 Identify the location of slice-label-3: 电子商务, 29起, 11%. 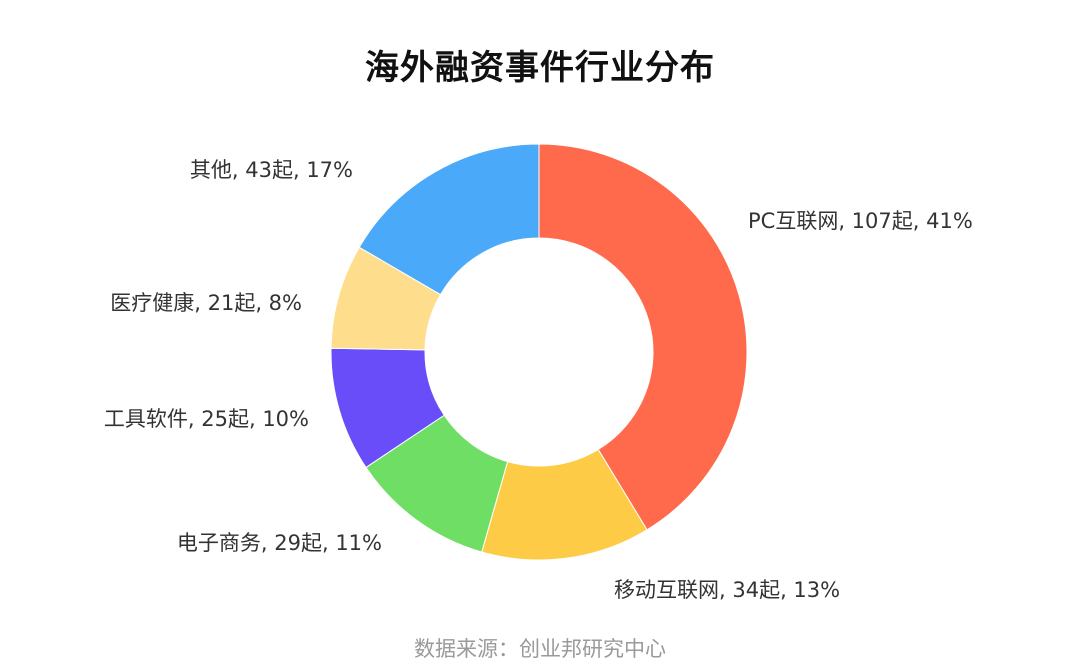
(279, 543).